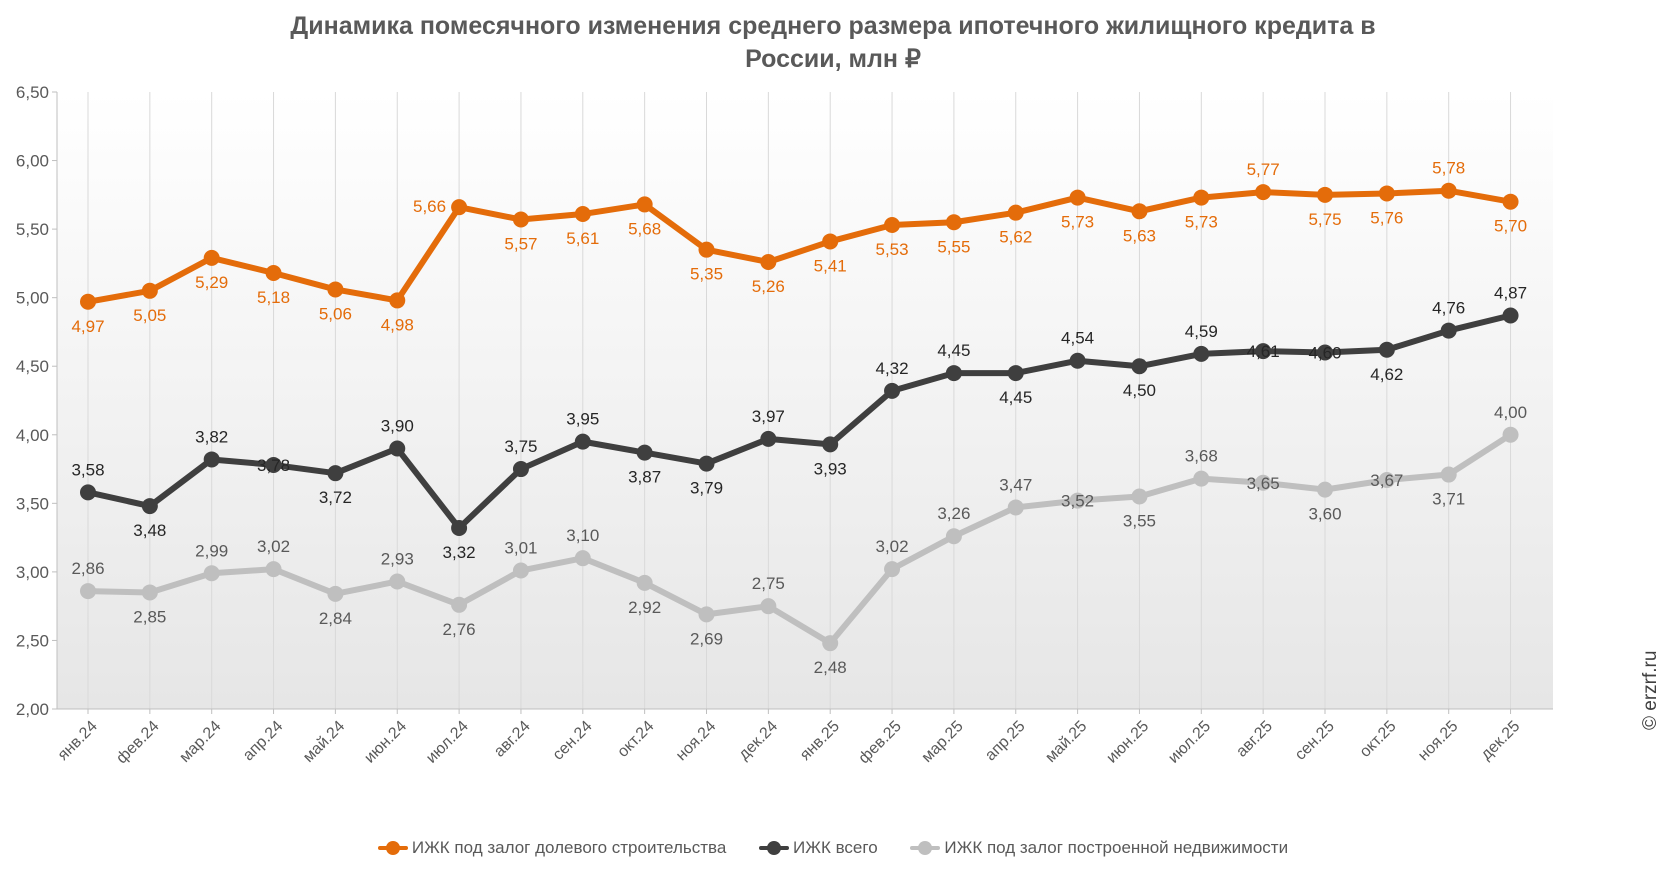  What do you see at coordinates (429, 206) in the screenshot?
I see `series-construction-label-7: 5,66` at bounding box center [429, 206].